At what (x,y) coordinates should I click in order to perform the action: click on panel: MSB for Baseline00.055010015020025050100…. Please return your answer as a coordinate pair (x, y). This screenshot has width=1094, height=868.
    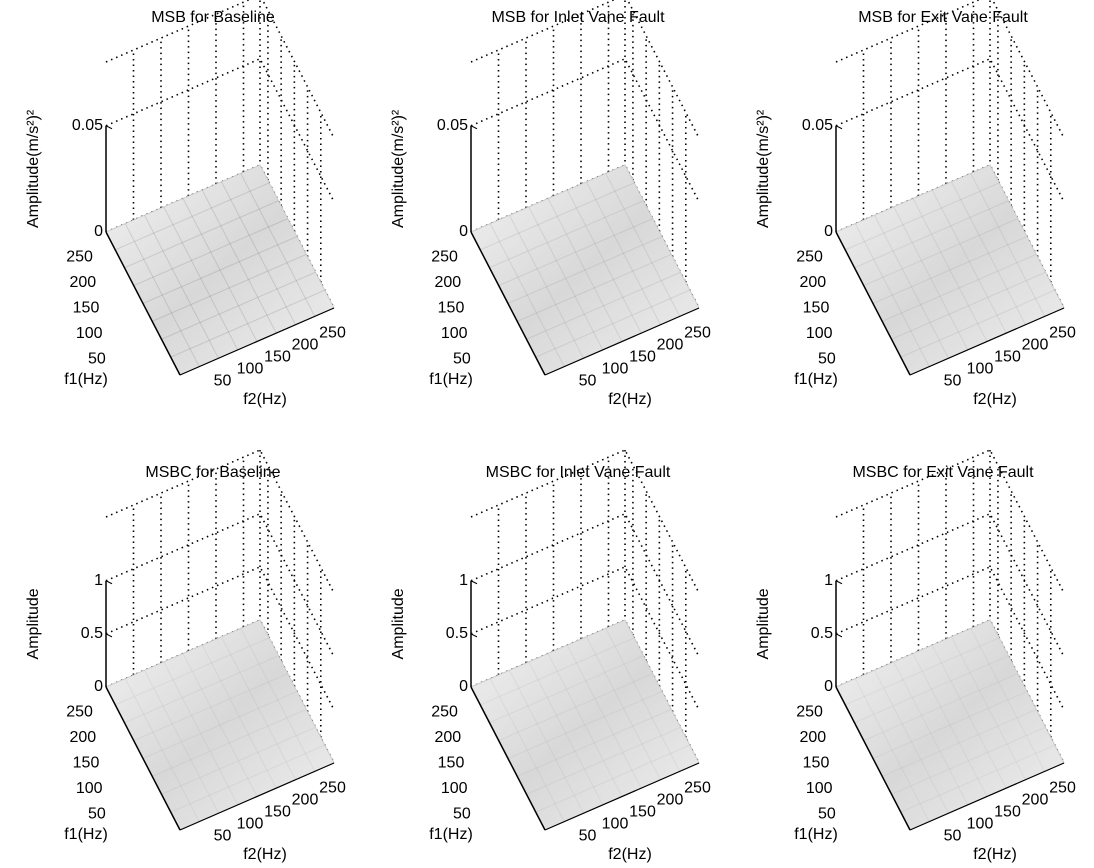
    Looking at the image, I should click on (185, 204).